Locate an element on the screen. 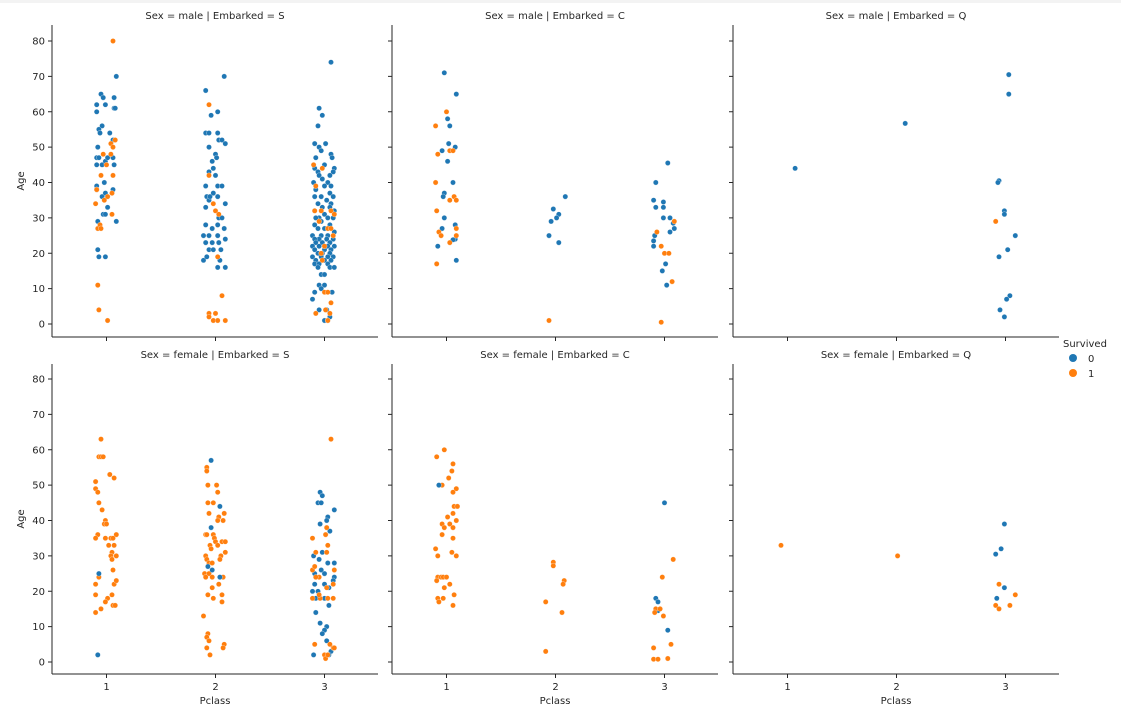 Image resolution: width=1121 pixels, height=711 pixels. x-axis-label: Pclass is located at coordinates (555, 701).